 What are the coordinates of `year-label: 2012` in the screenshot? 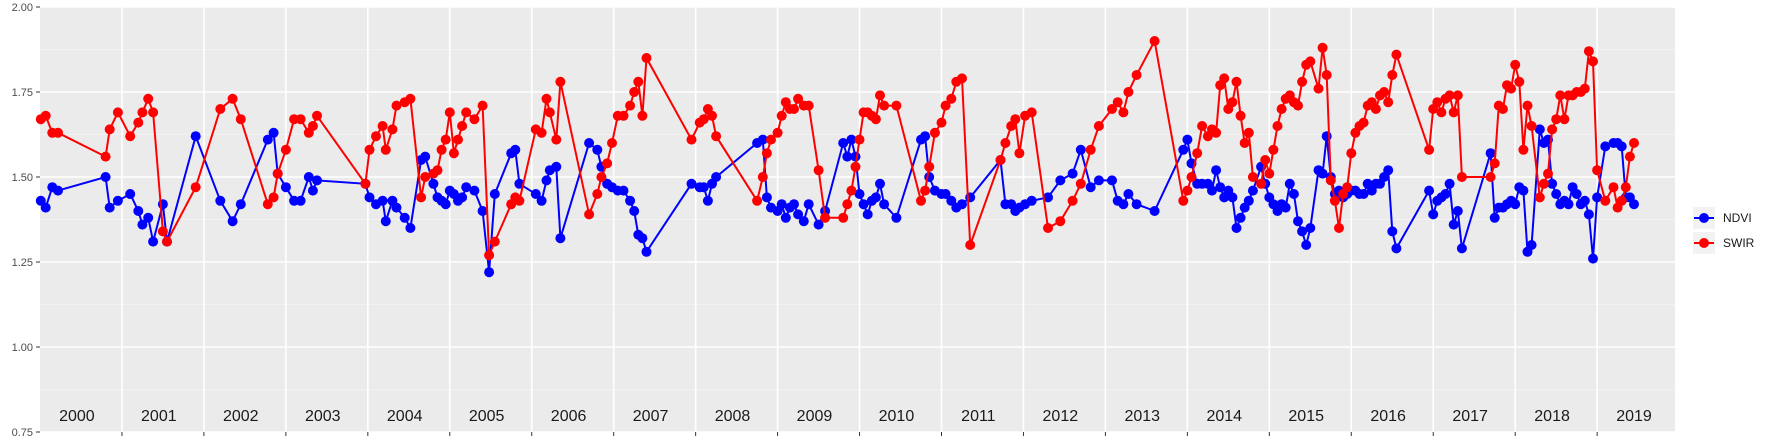 It's located at (1061, 416).